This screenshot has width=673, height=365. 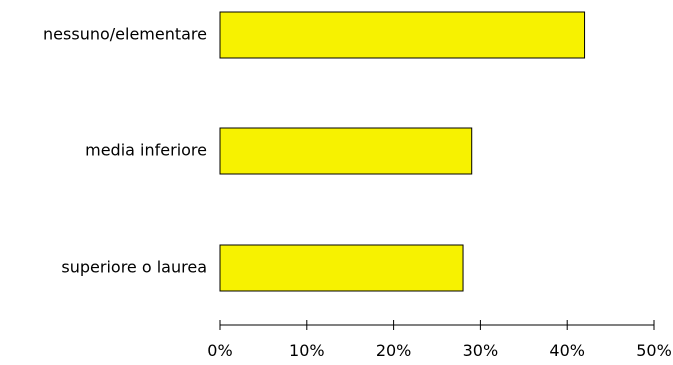 What do you see at coordinates (394, 350) in the screenshot?
I see `x-tick-label: 20%` at bounding box center [394, 350].